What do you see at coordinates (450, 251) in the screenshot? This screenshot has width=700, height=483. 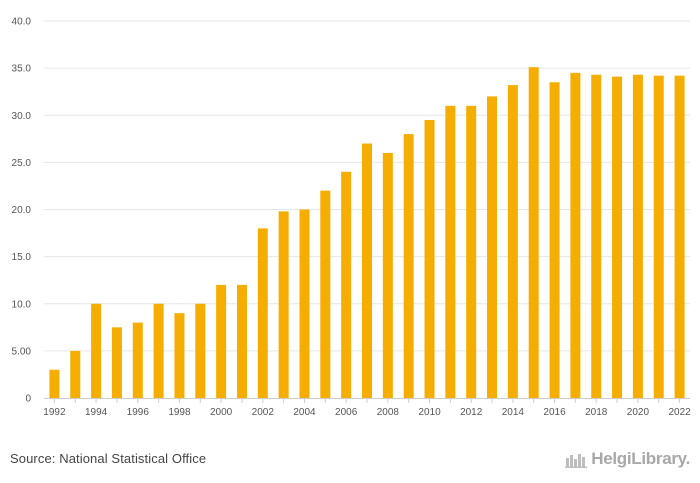 I see `bar-2011` at bounding box center [450, 251].